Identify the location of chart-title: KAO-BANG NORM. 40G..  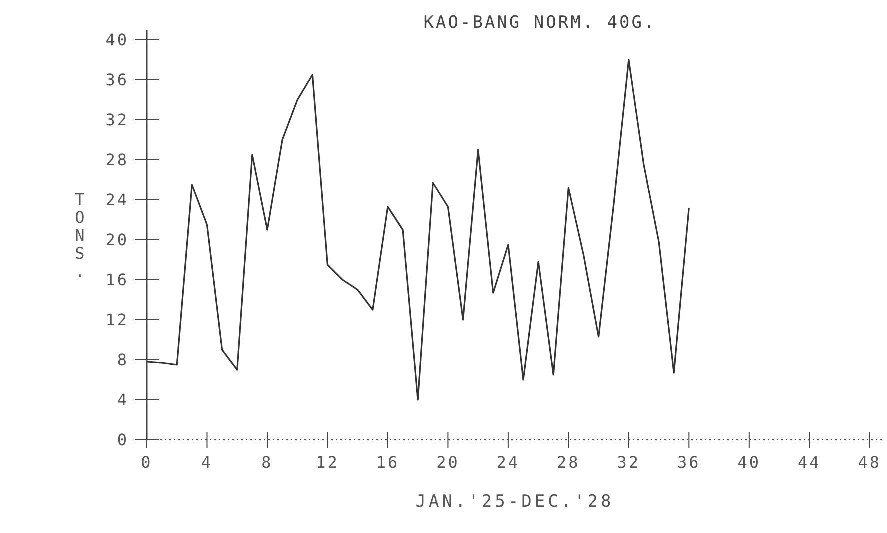
(540, 23).